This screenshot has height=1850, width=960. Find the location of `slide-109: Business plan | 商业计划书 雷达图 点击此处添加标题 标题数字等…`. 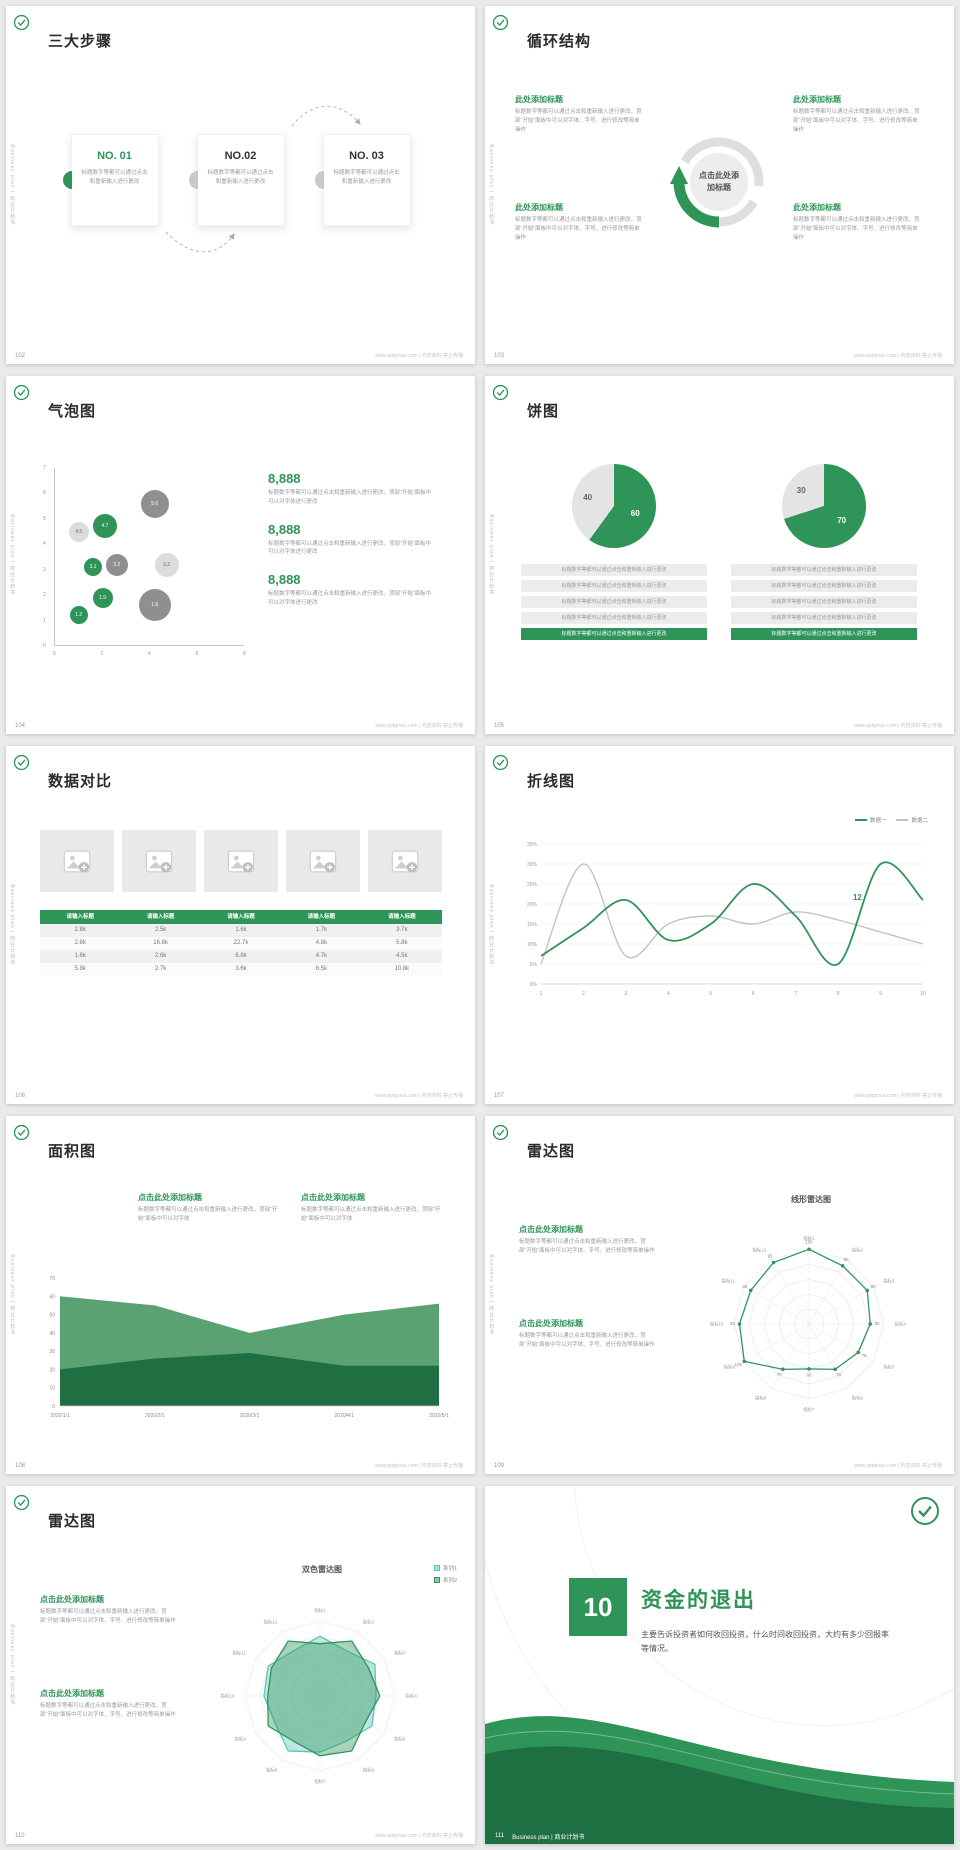

slide-109: Business plan | 商业计划书 雷达图 点击此处添加标题 标题数字等… is located at coordinates (719, 1295).